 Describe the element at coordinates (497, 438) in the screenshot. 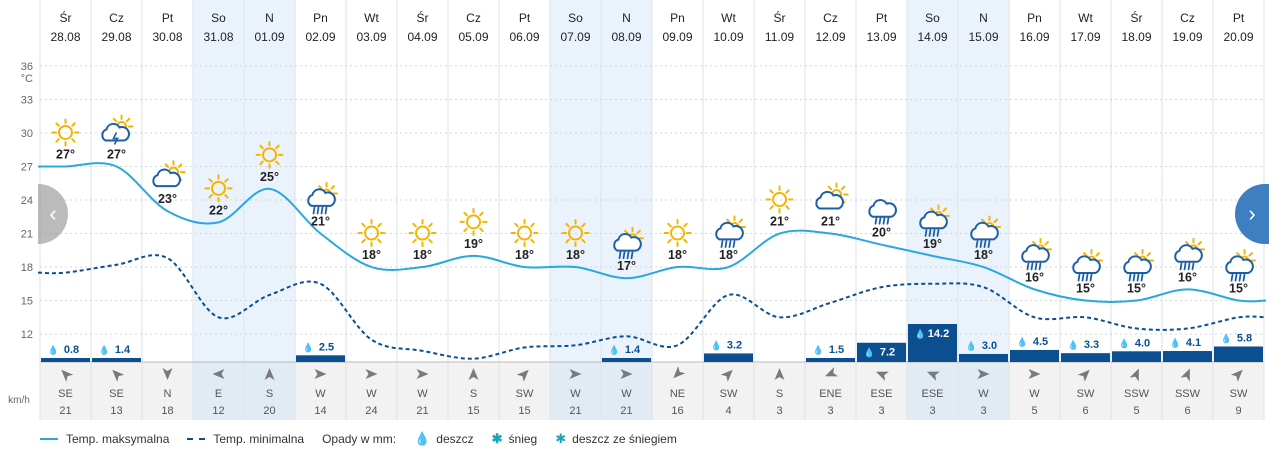

I see `snowflake-icon: ✱` at that location.